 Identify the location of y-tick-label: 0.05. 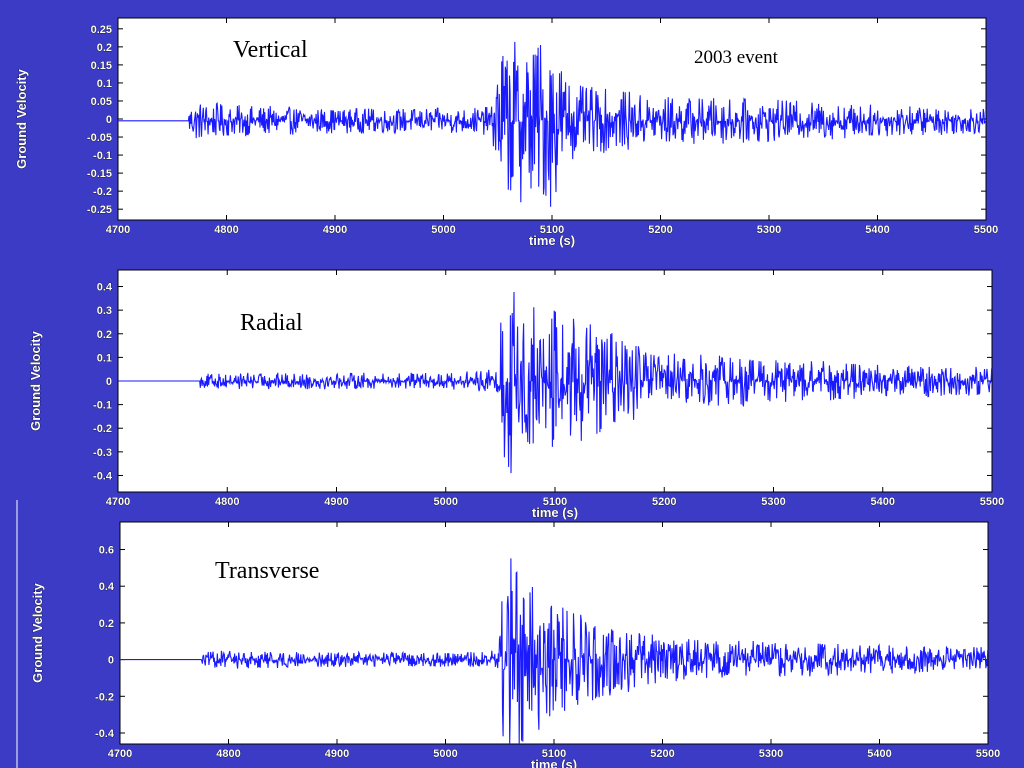
(101, 102).